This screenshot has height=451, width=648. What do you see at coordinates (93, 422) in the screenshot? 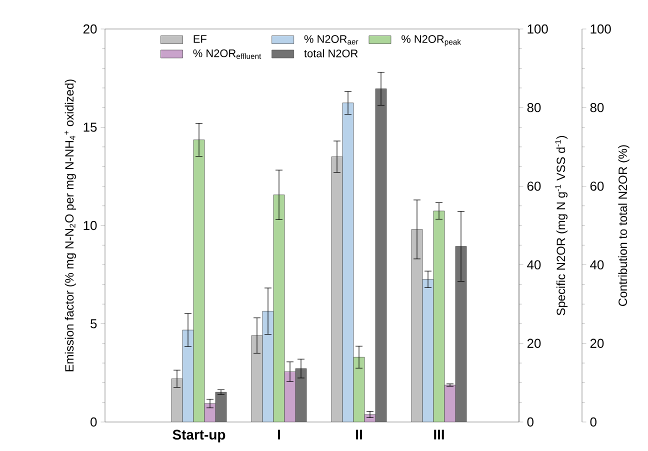
I see `y-tick-label: 0` at bounding box center [93, 422].